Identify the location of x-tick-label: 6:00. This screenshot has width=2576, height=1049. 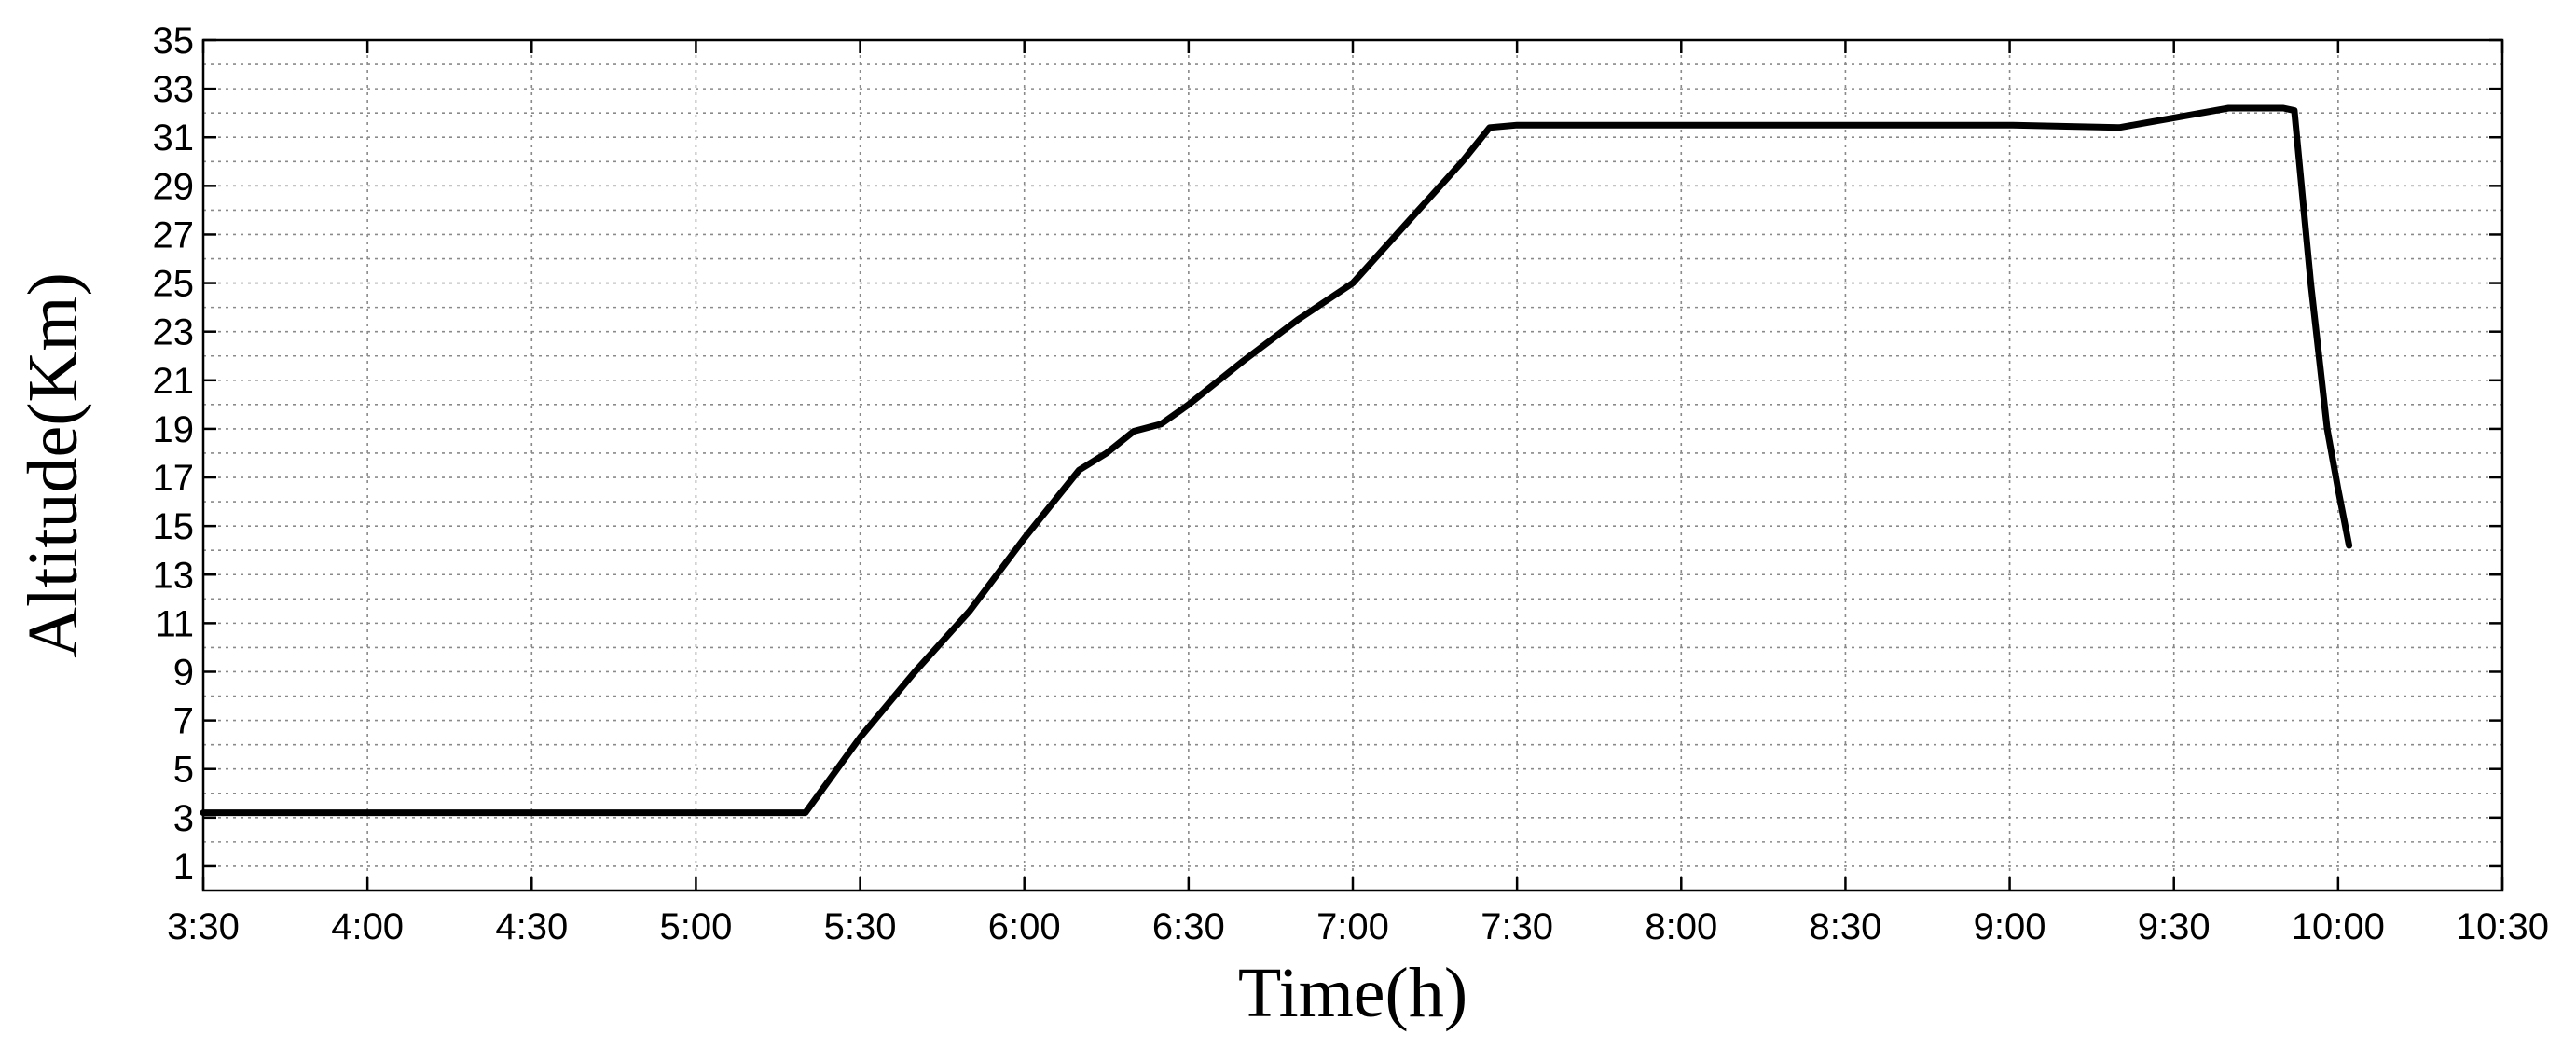
(1024, 926).